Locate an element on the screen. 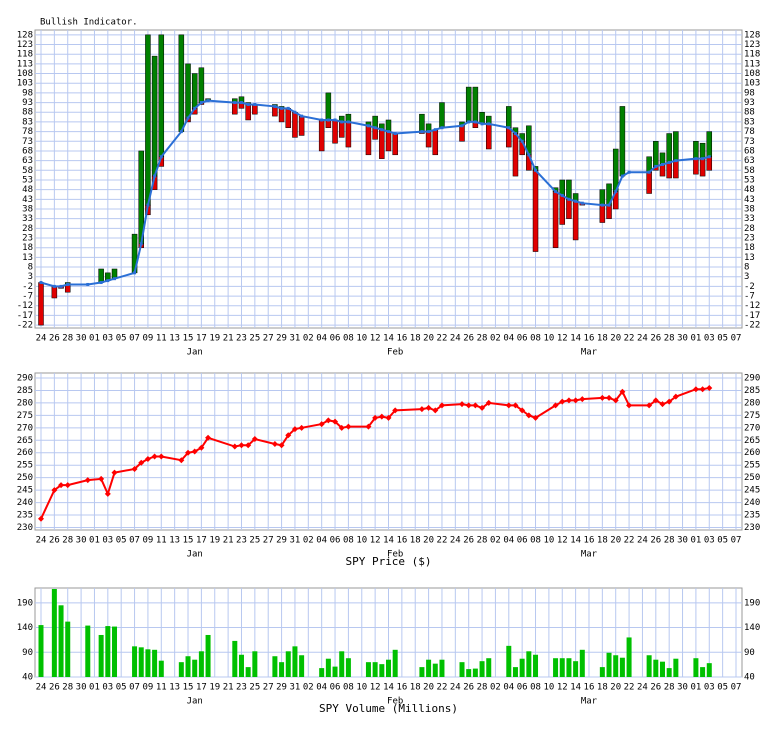  y-tick-label: 265 is located at coordinates (752, 441).